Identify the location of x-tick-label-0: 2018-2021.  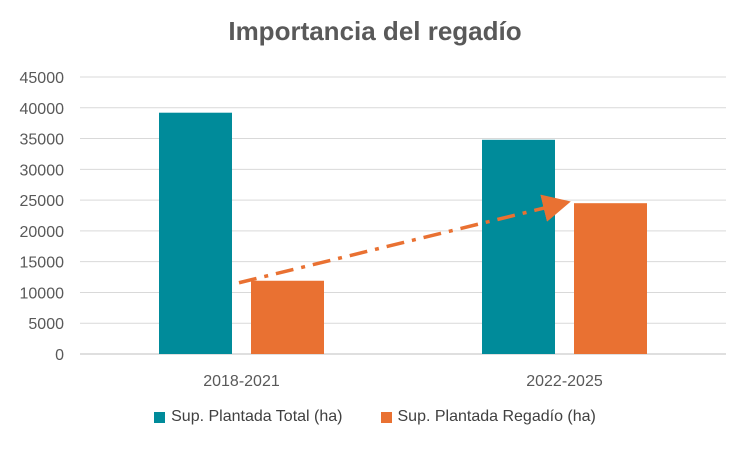
(241, 381).